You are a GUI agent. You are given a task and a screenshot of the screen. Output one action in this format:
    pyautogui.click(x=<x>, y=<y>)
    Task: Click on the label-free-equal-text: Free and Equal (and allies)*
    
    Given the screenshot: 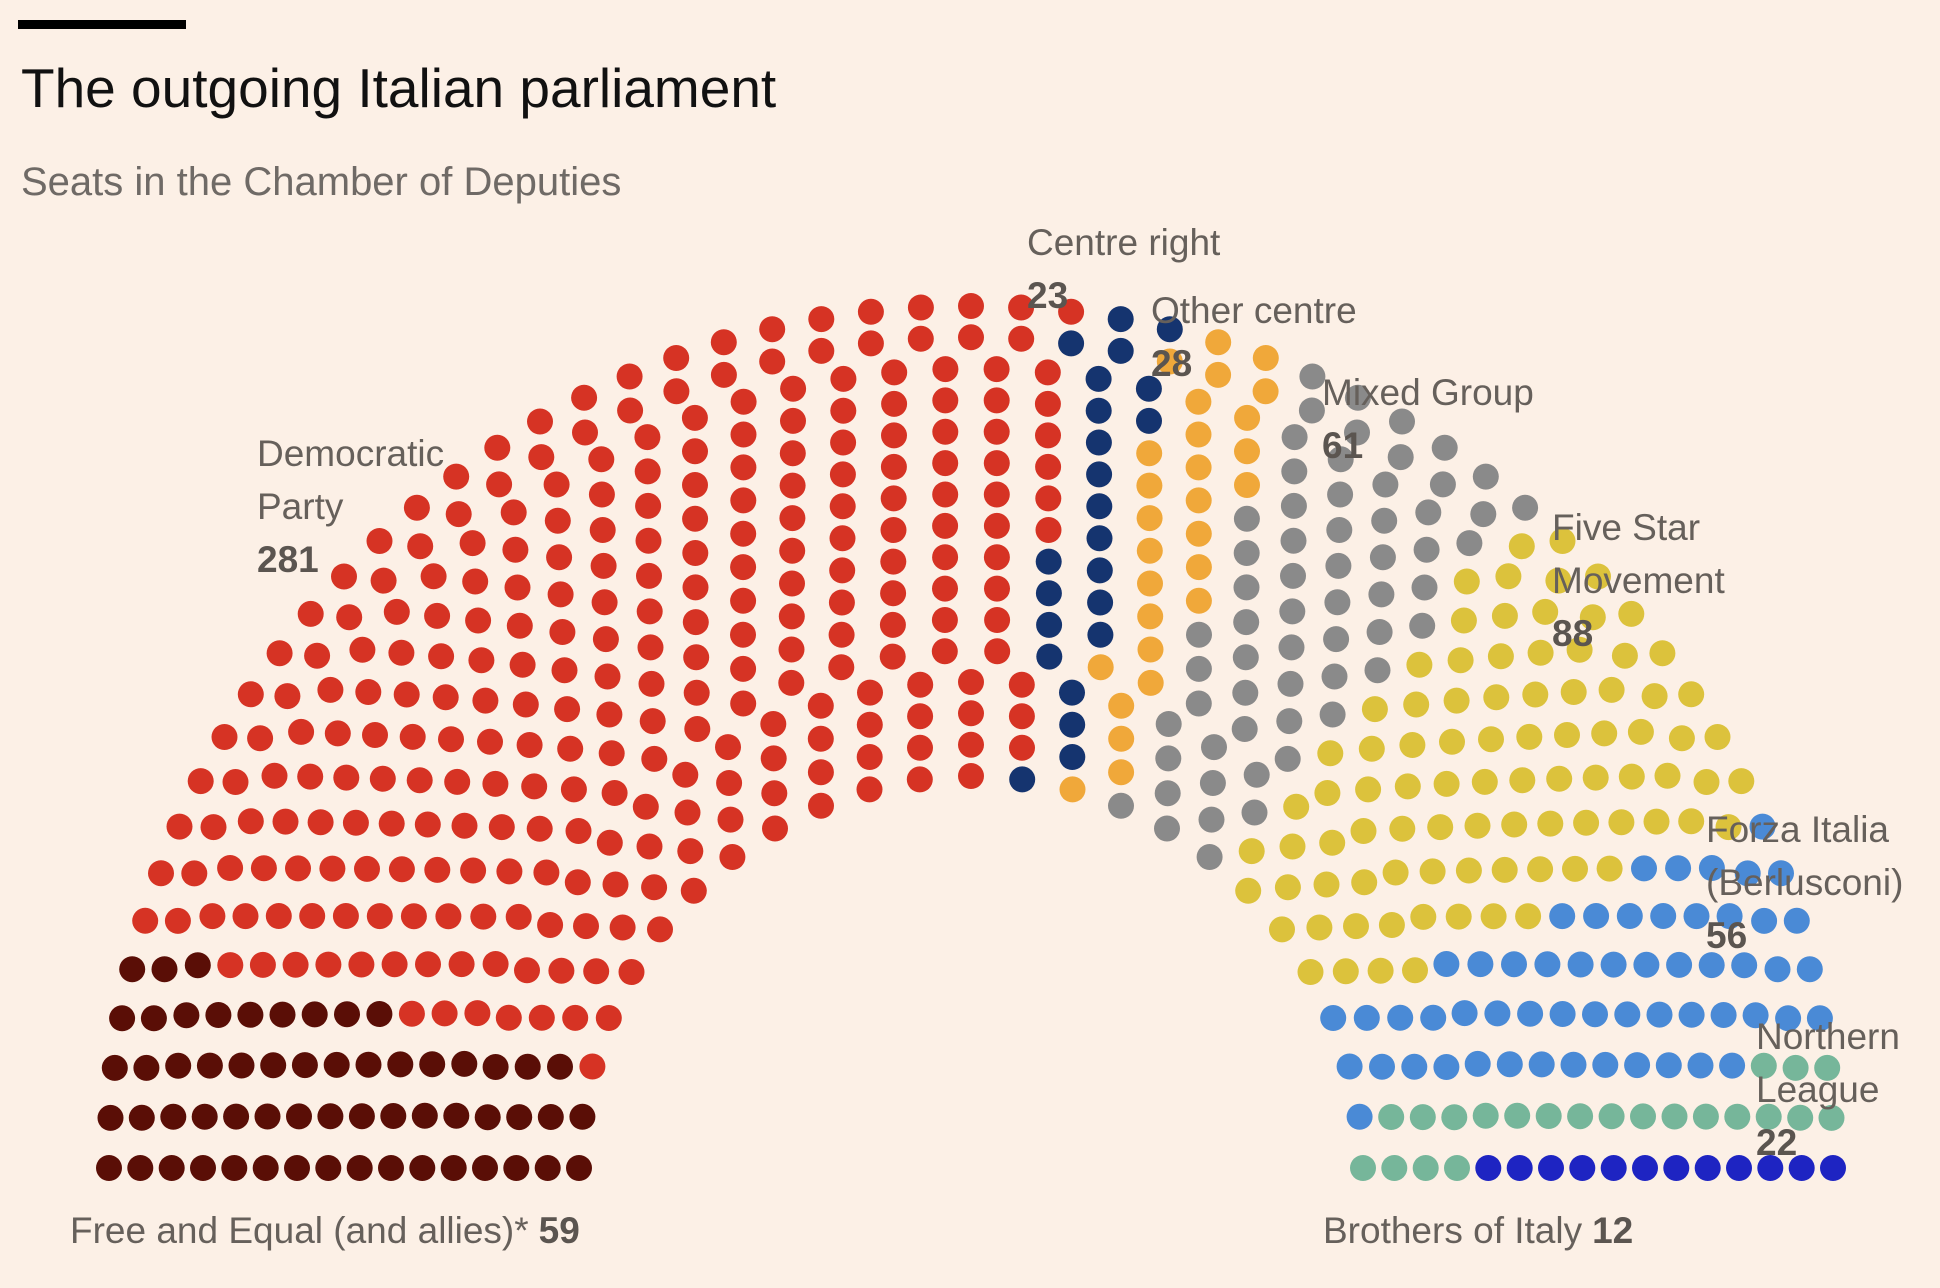 What is the action you would take?
    pyautogui.click(x=299, y=1230)
    